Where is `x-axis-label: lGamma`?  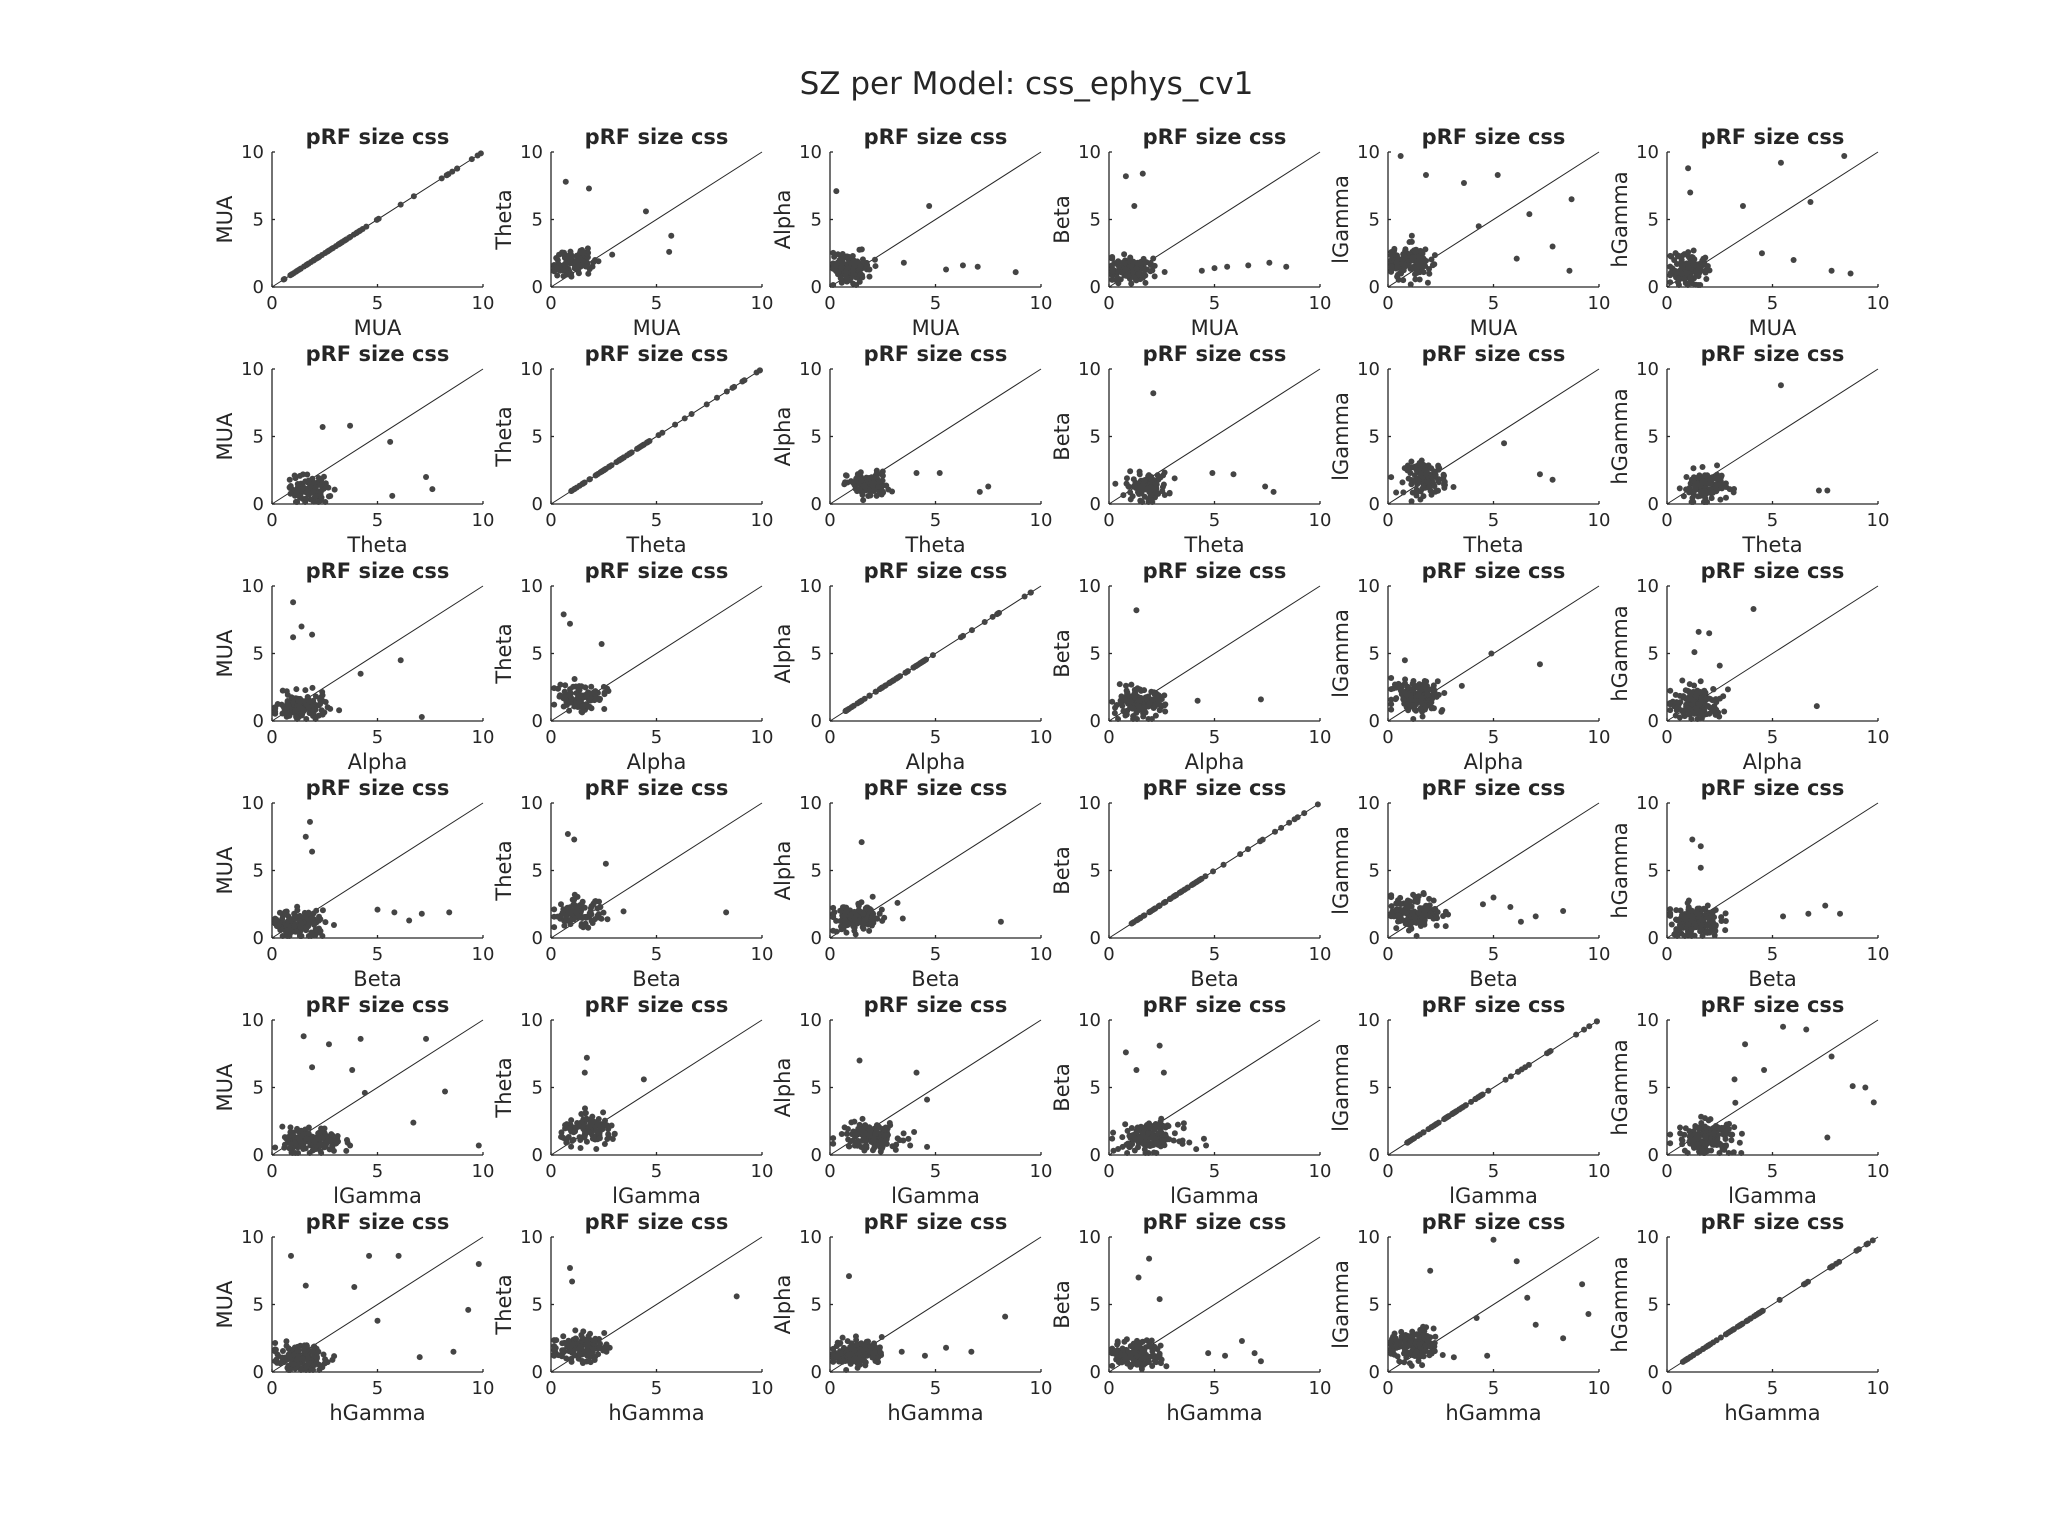
x-axis-label: lGamma is located at coordinates (1214, 1196).